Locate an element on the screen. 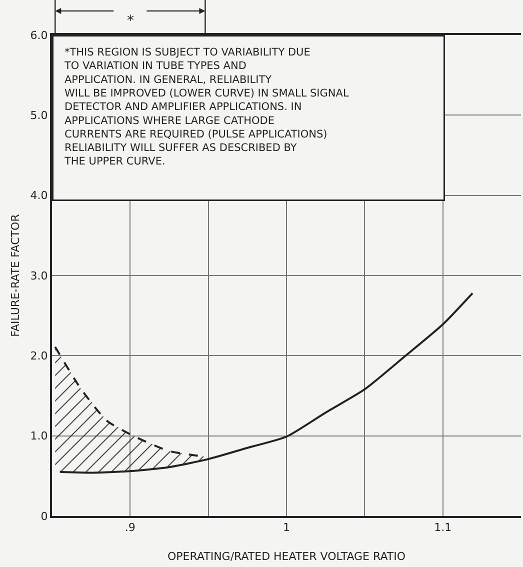 Image resolution: width=523 pixels, height=567 pixels. x-tick-label: 1.1 is located at coordinates (443, 527).